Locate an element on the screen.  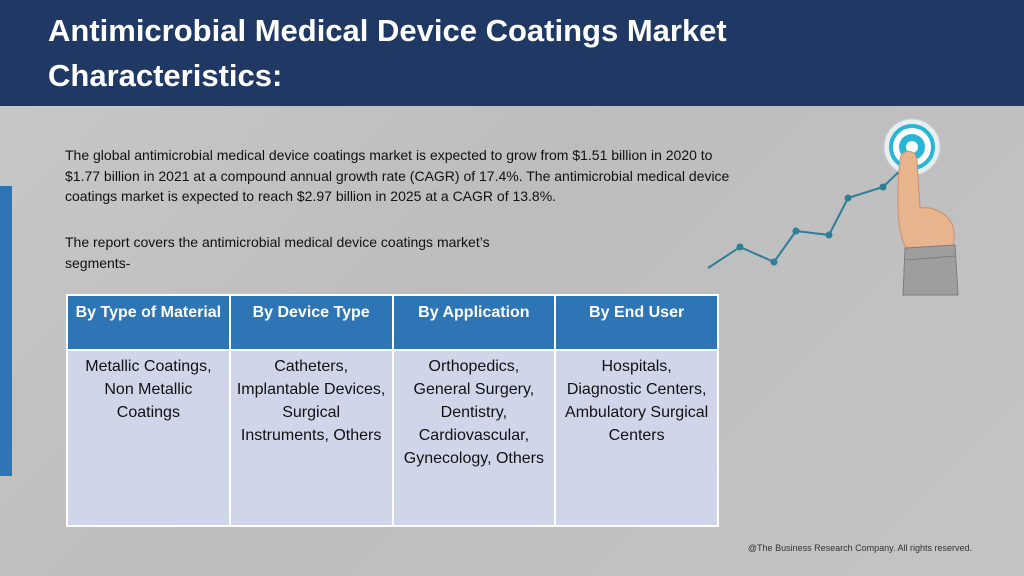
header-end-user: By End User is located at coordinates (637, 323).